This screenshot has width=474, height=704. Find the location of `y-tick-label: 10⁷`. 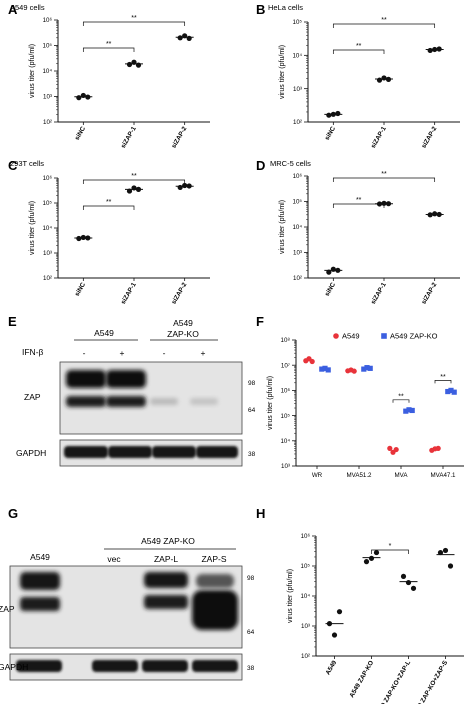

y-tick-label: 10⁷ is located at coordinates (285, 365).